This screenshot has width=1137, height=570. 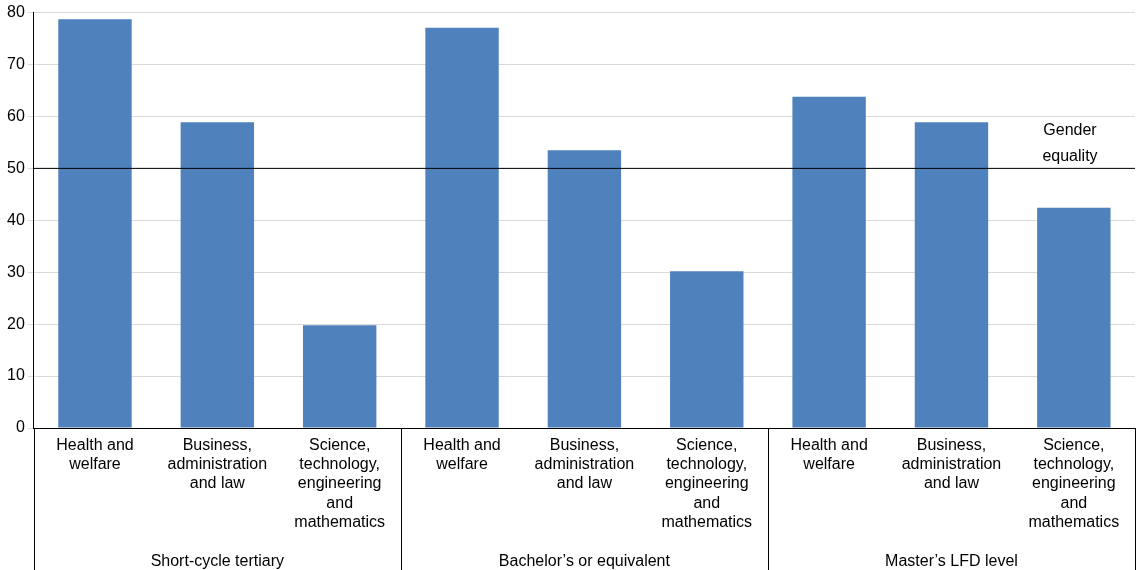 I want to click on y-tick-label: 60, so click(x=16, y=115).